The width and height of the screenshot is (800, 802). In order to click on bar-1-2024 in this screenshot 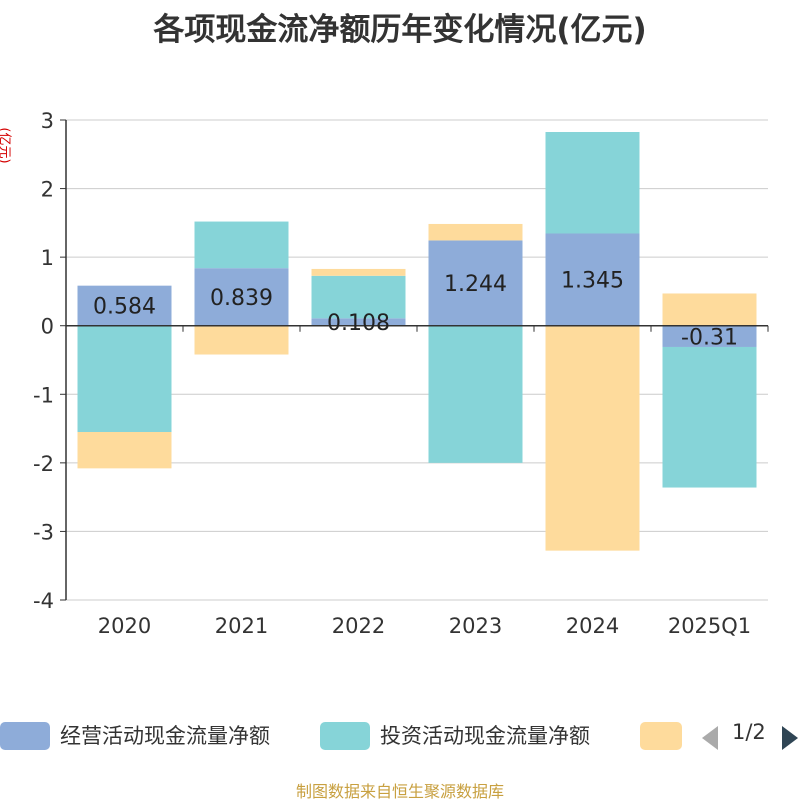, I will do `click(592, 279)`.